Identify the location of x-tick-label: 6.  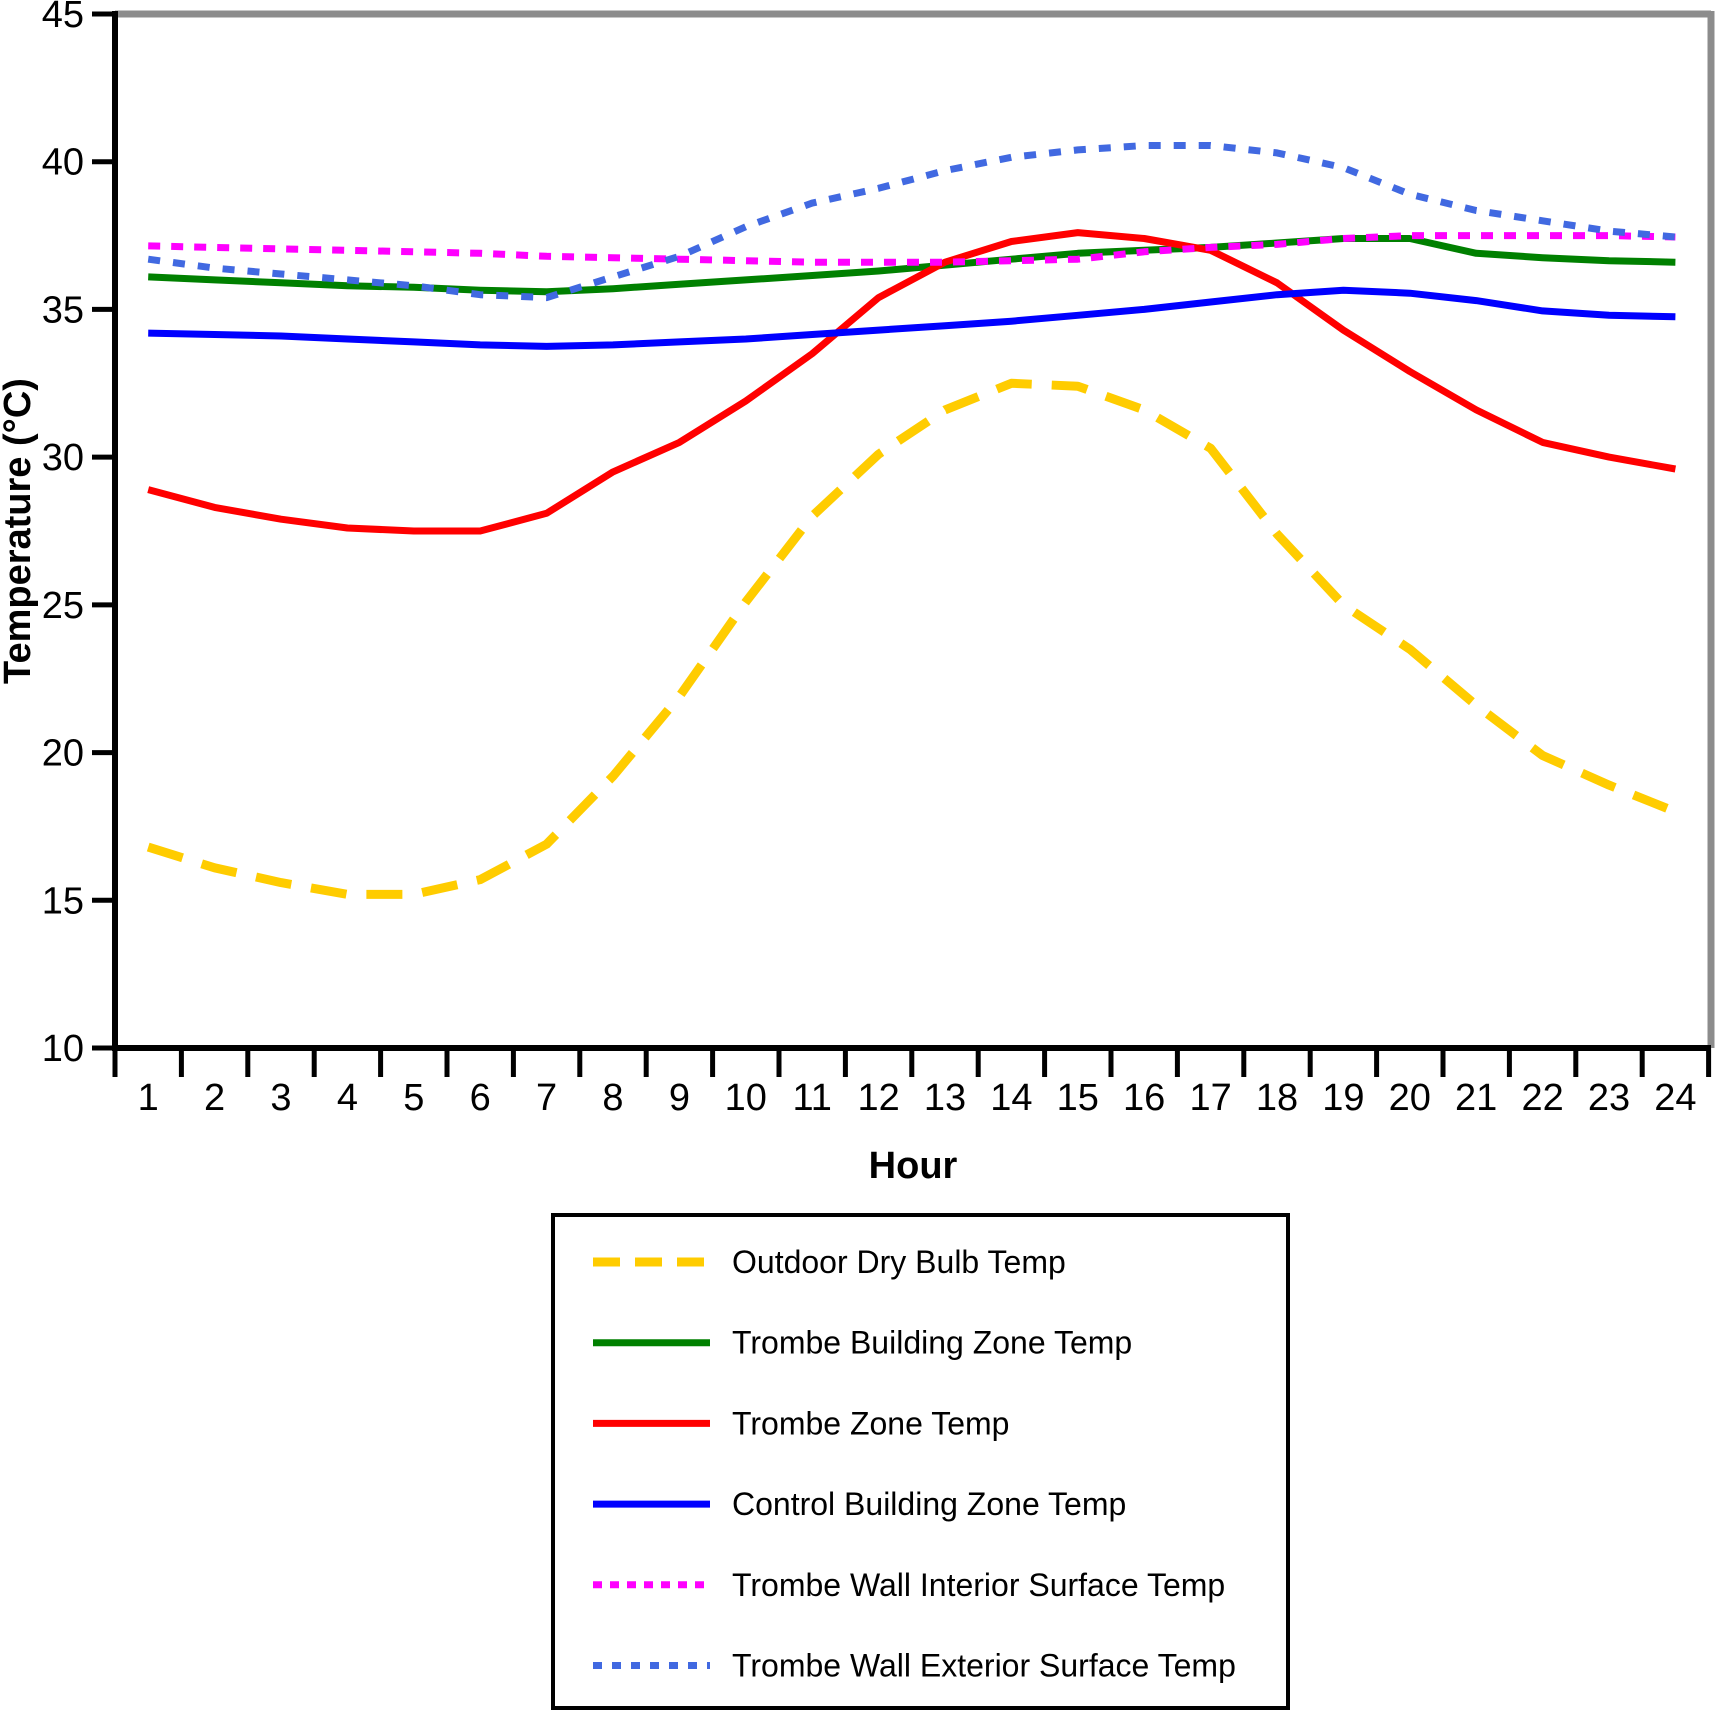
(480, 1098).